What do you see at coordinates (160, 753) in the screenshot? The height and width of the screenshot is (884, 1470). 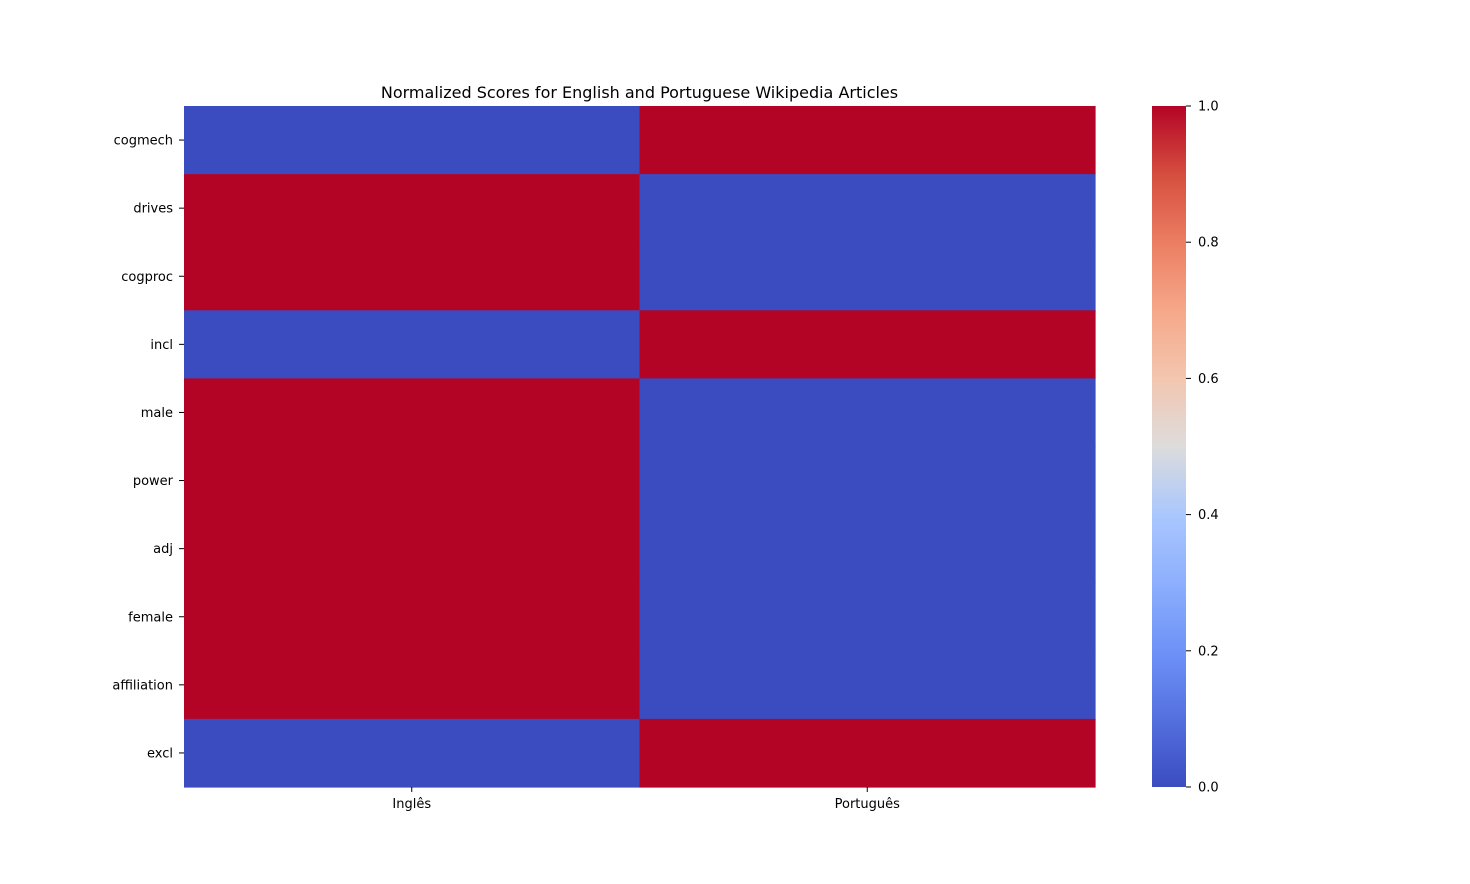 I see `y-tick-label-excl: excl` at bounding box center [160, 753].